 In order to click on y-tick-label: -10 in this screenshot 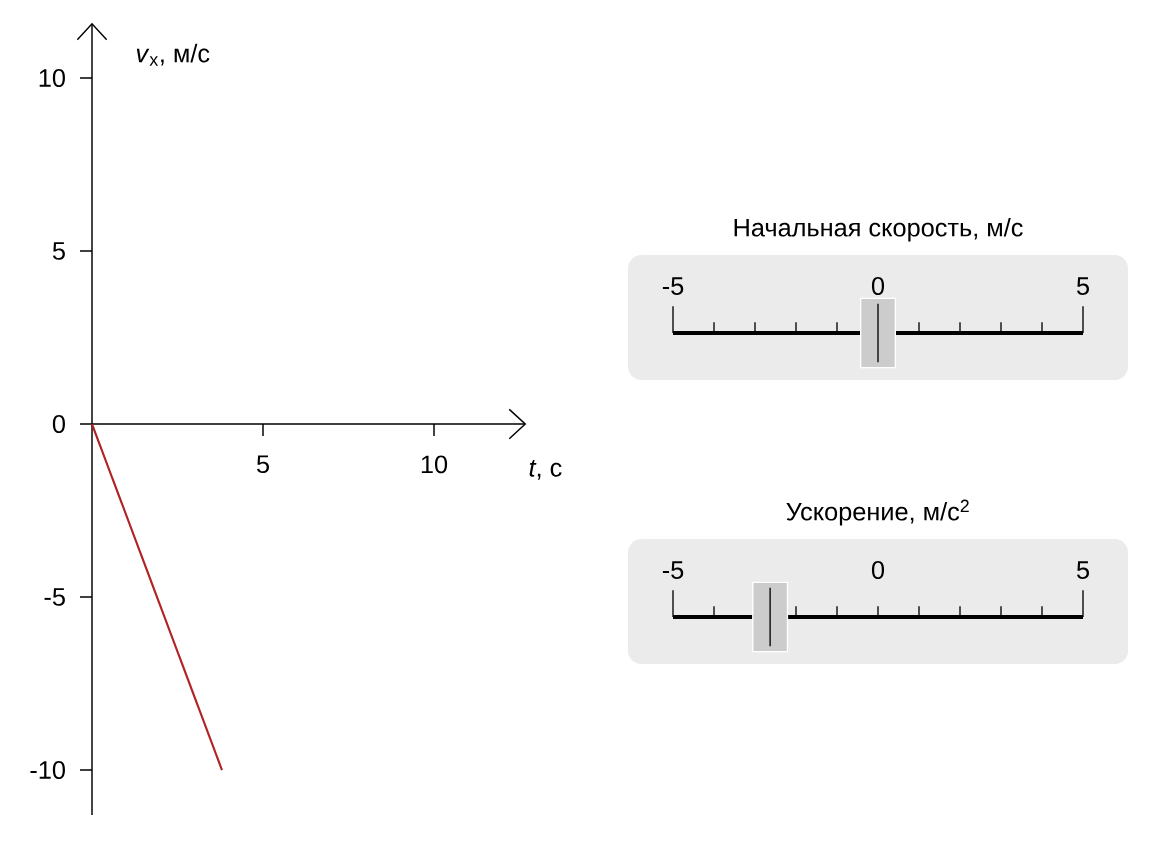, I will do `click(47, 770)`.